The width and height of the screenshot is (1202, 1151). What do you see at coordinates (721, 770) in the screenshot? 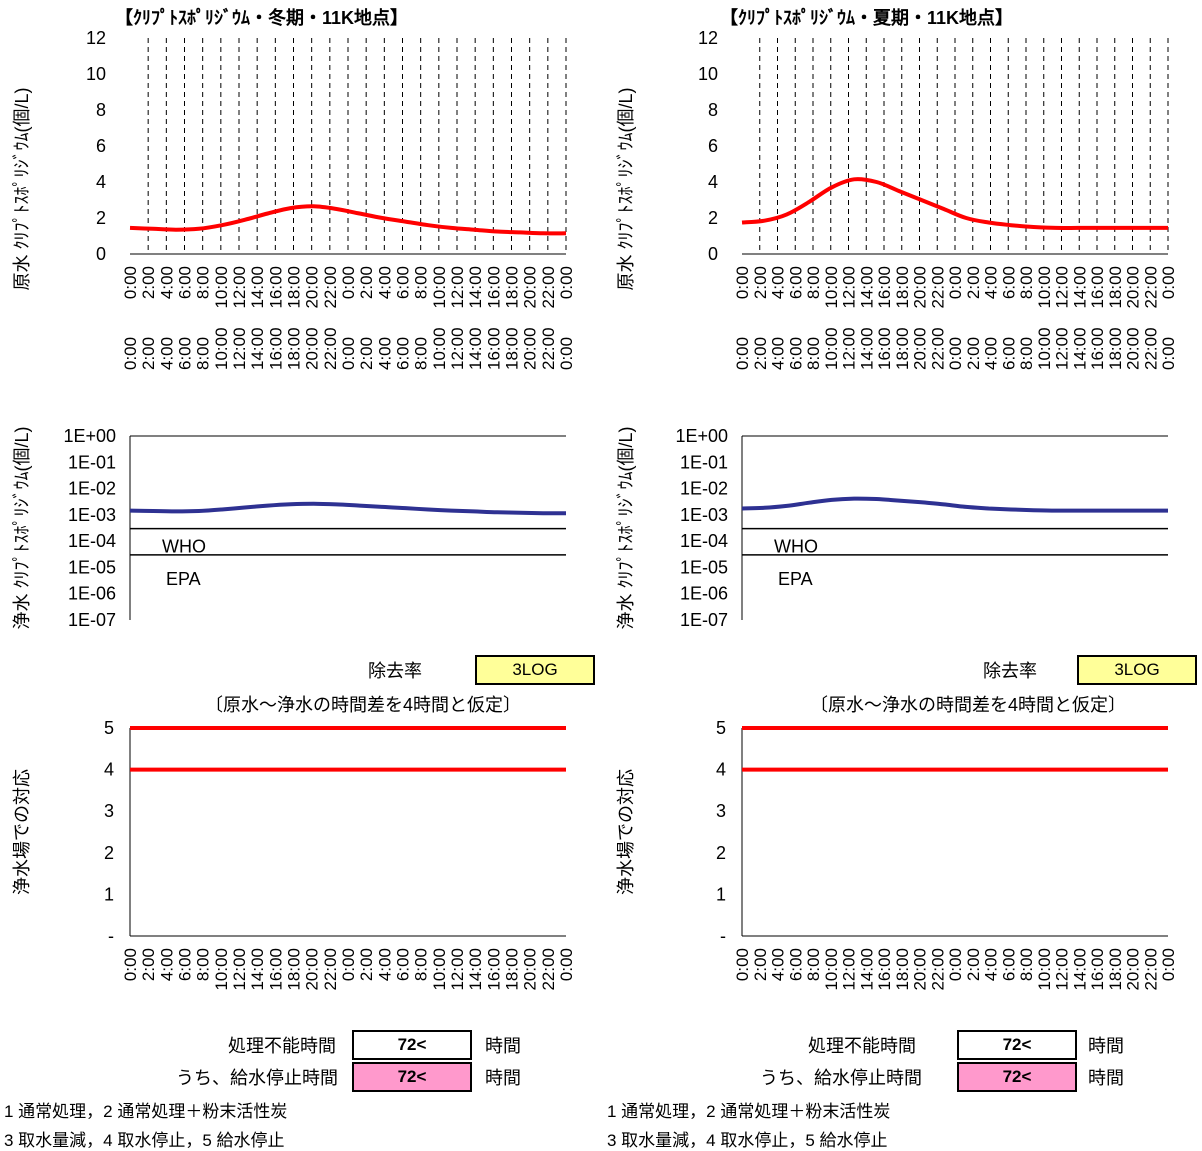
I see `response-tick-label: 4` at bounding box center [721, 770].